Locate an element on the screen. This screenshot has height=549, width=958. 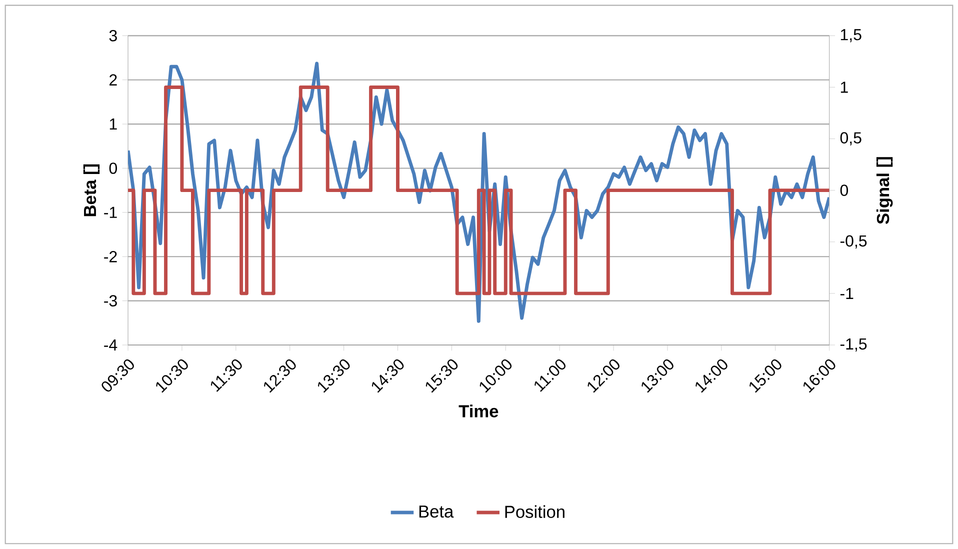
y-tick-label: 0 is located at coordinates (113, 168).